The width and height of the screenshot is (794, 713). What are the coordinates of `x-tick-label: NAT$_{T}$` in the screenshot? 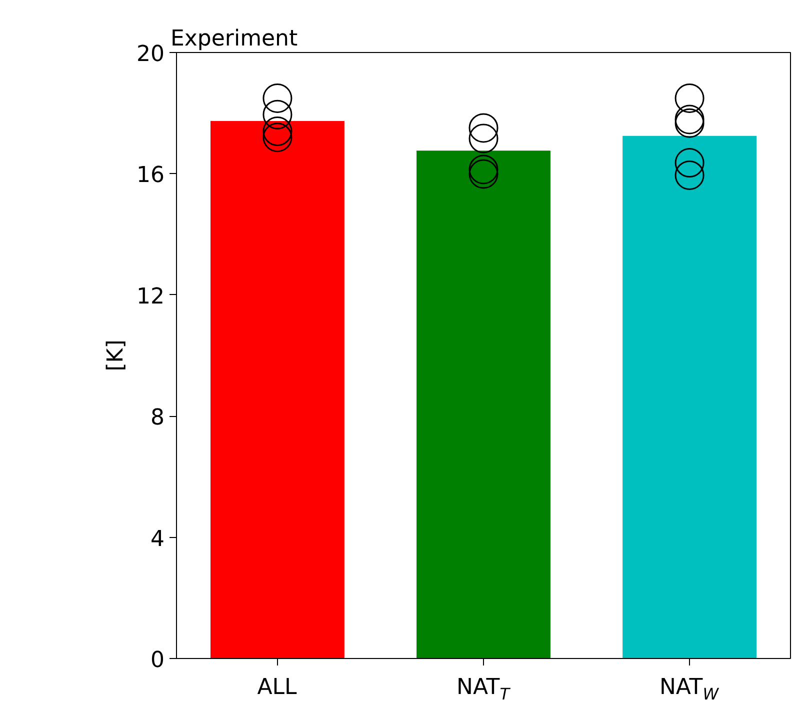 It's located at (483, 690).